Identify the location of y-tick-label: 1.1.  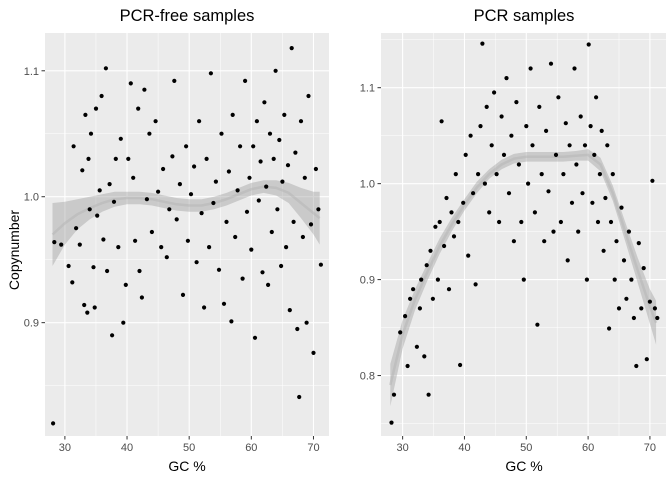
(367, 89).